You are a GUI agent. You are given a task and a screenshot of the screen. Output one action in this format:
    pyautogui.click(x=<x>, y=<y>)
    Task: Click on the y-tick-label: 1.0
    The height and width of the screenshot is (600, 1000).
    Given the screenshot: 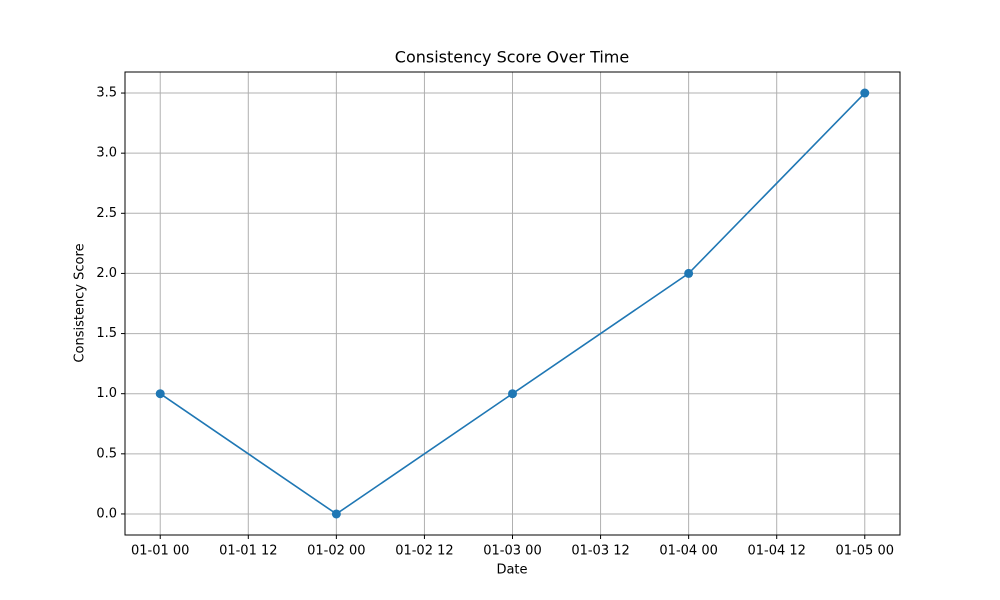 What is the action you would take?
    pyautogui.click(x=106, y=393)
    